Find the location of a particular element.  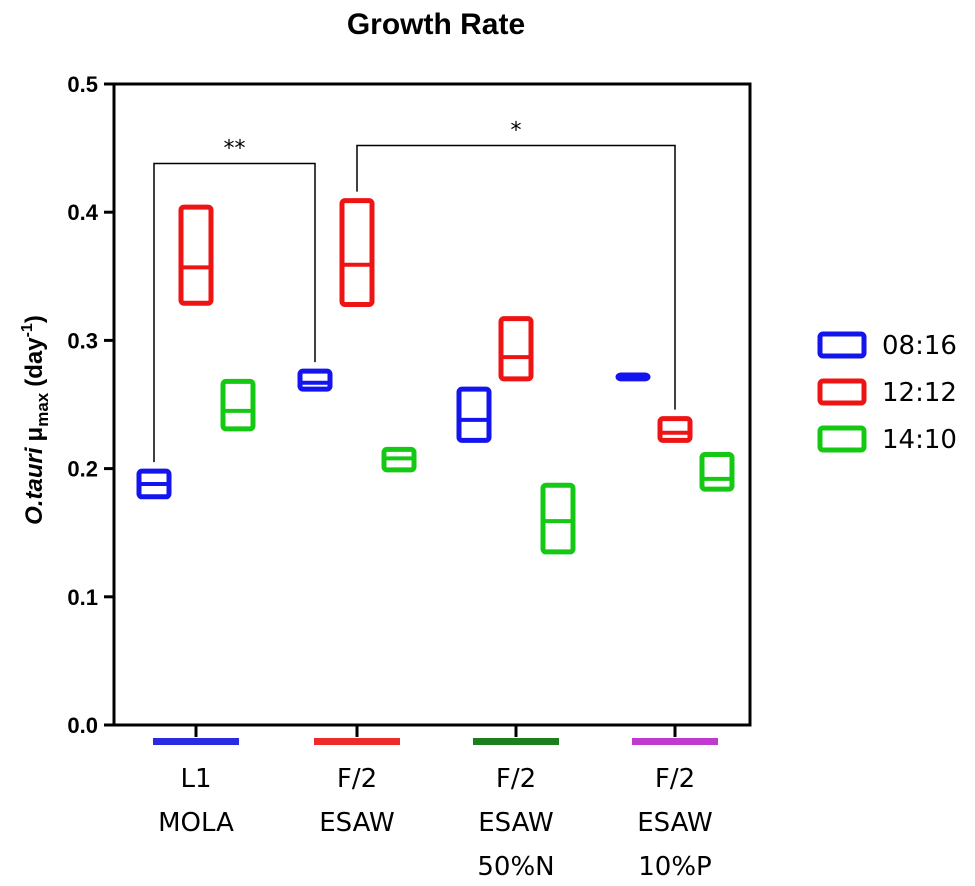

chart-title: Growth Rate is located at coordinates (436, 24).